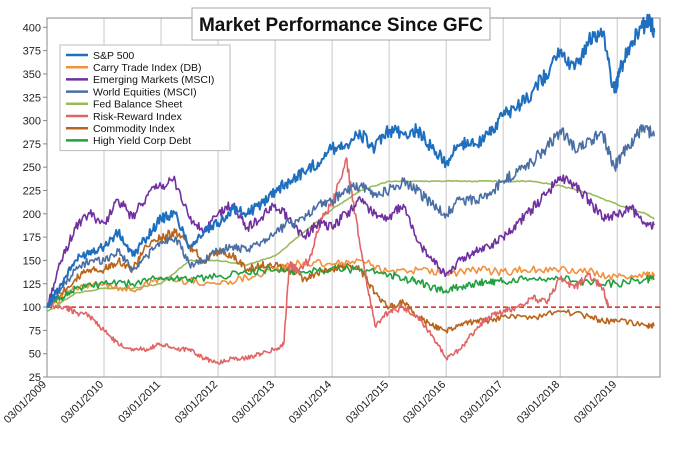  What do you see at coordinates (113, 56) in the screenshot?
I see `legend-entry: S&P 500` at bounding box center [113, 56].